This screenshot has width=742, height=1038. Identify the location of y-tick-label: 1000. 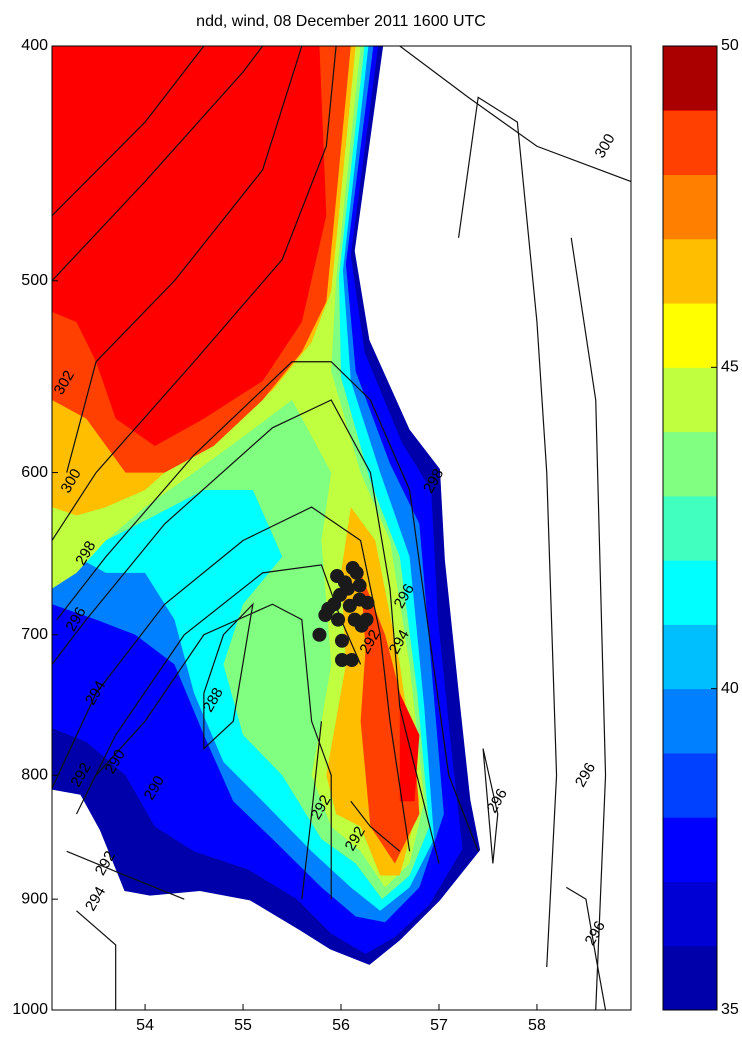
(30, 1009).